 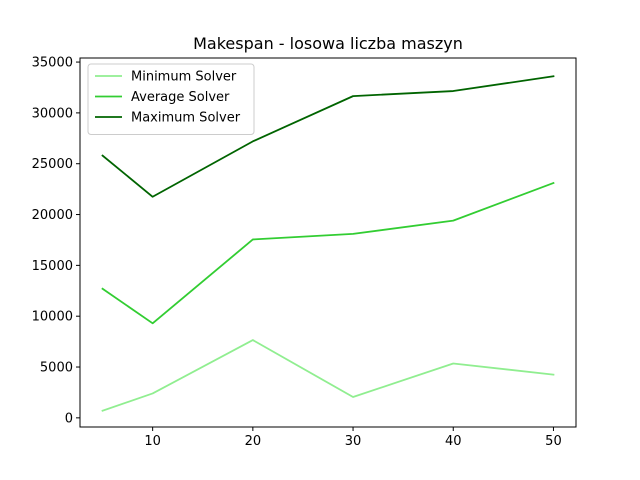 I want to click on y-axis-ticks: 0 5000 10000 15000 20000 25000 30000 35000, so click(x=56, y=241).